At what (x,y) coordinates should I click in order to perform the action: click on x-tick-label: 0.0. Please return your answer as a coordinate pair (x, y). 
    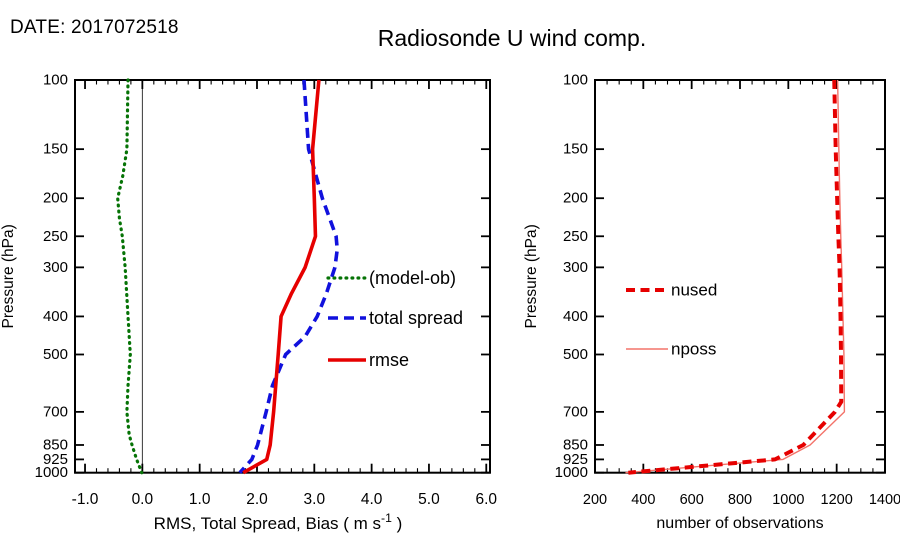
    Looking at the image, I should click on (143, 499).